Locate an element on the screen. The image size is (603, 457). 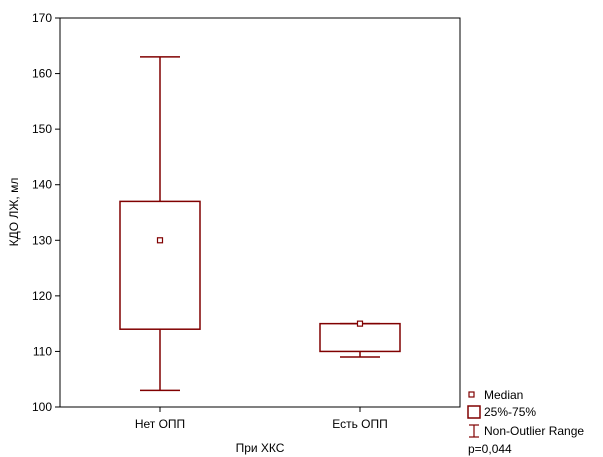
legend-whisker-label: Non-Outlier Range is located at coordinates (534, 431).